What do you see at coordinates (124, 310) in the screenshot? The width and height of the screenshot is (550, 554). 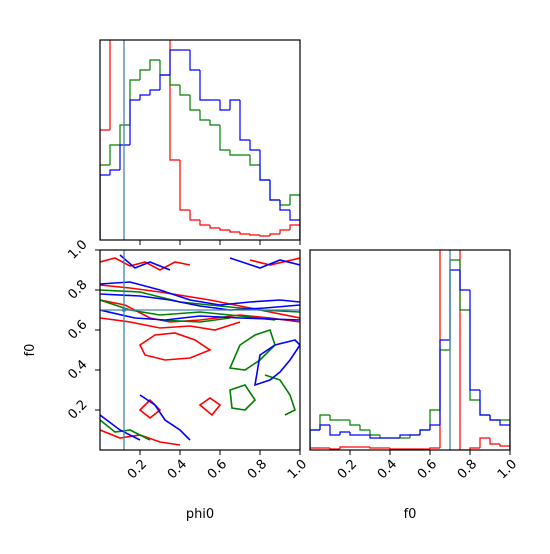 I see `truth-point` at bounding box center [124, 310].